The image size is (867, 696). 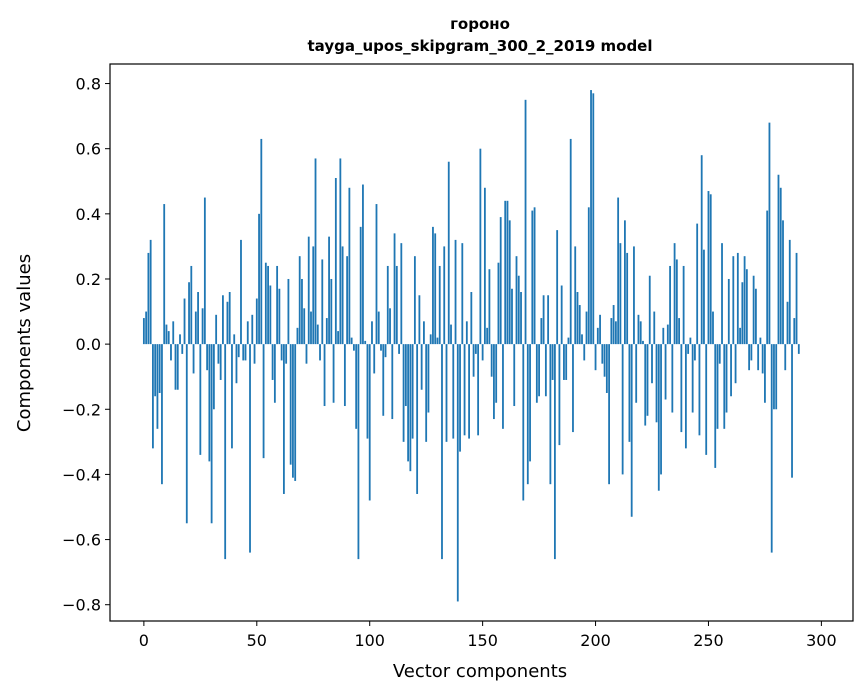 I want to click on y-tick-label: 0.8, so click(x=88, y=84).